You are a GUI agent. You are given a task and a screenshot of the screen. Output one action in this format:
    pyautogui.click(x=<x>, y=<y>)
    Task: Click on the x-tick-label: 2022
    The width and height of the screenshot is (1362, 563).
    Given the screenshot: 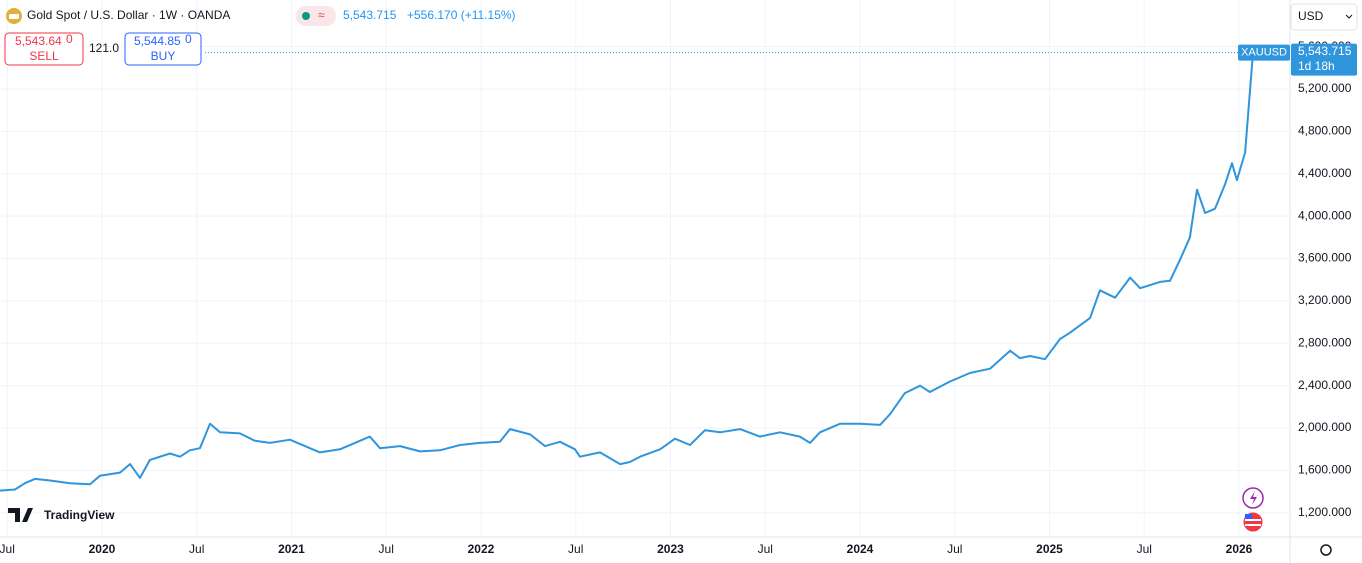 What is the action you would take?
    pyautogui.click(x=481, y=549)
    